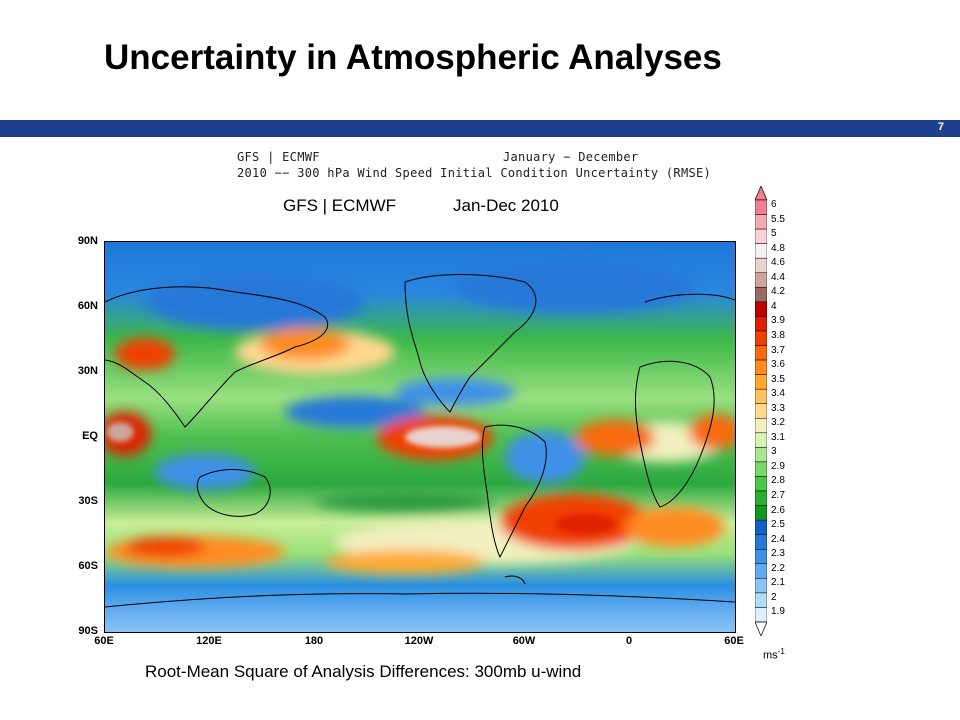 This screenshot has height=720, width=960. I want to click on colorbar-min-arrow, so click(761, 628).